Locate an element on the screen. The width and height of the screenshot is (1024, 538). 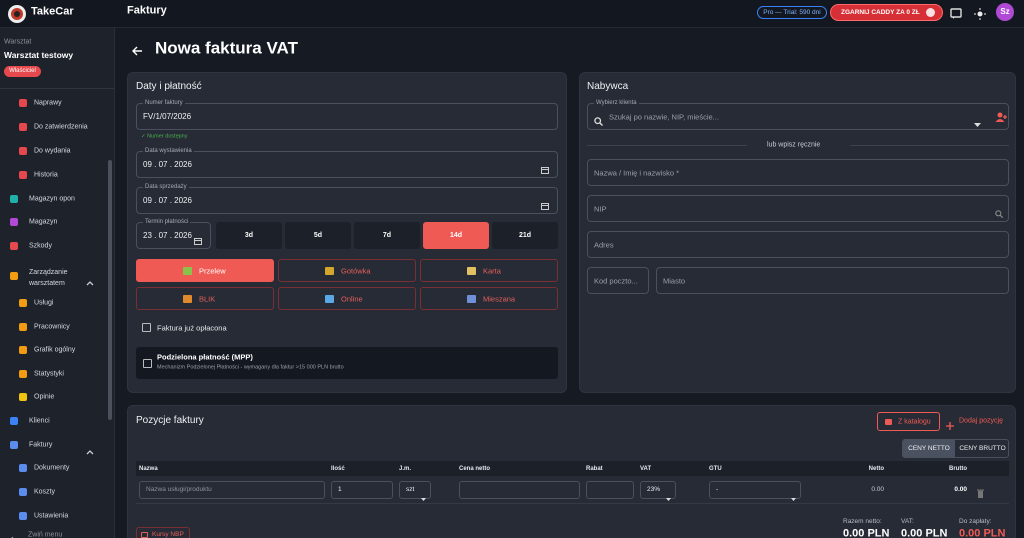
sidebar-divider is located at coordinates (57, 88).